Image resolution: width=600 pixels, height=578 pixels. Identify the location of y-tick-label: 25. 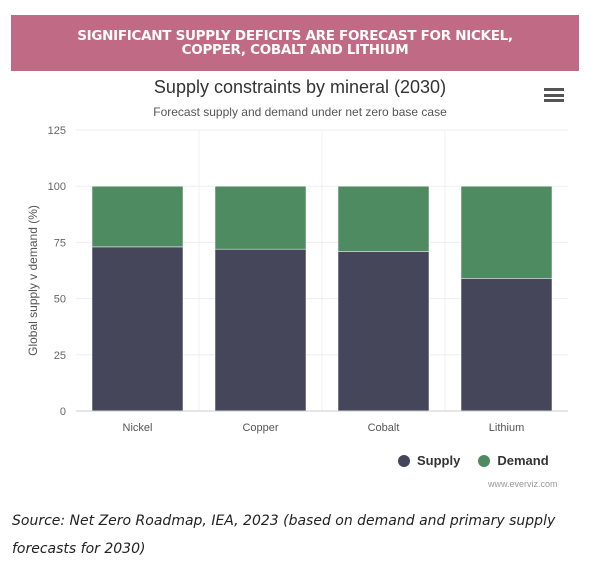
(60, 356).